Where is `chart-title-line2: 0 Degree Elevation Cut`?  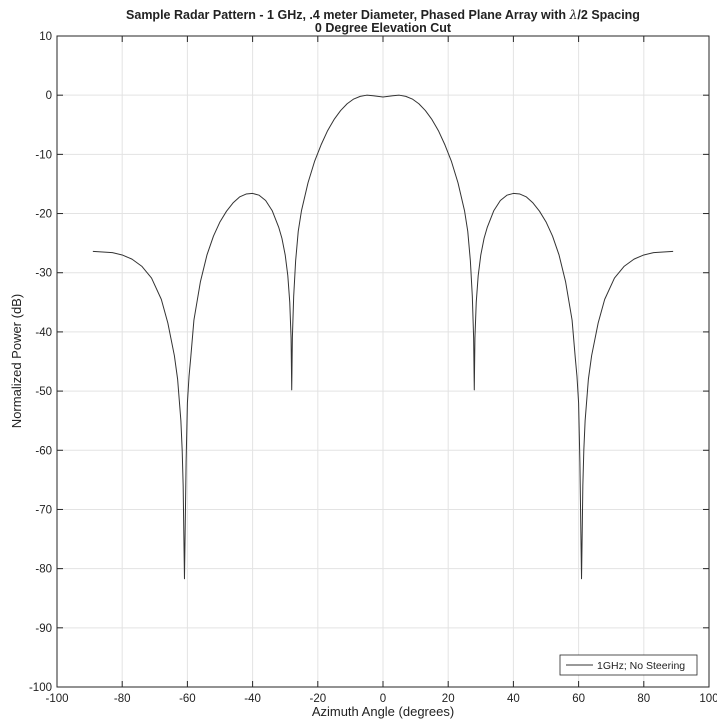
chart-title-line2: 0 Degree Elevation Cut is located at coordinates (383, 28).